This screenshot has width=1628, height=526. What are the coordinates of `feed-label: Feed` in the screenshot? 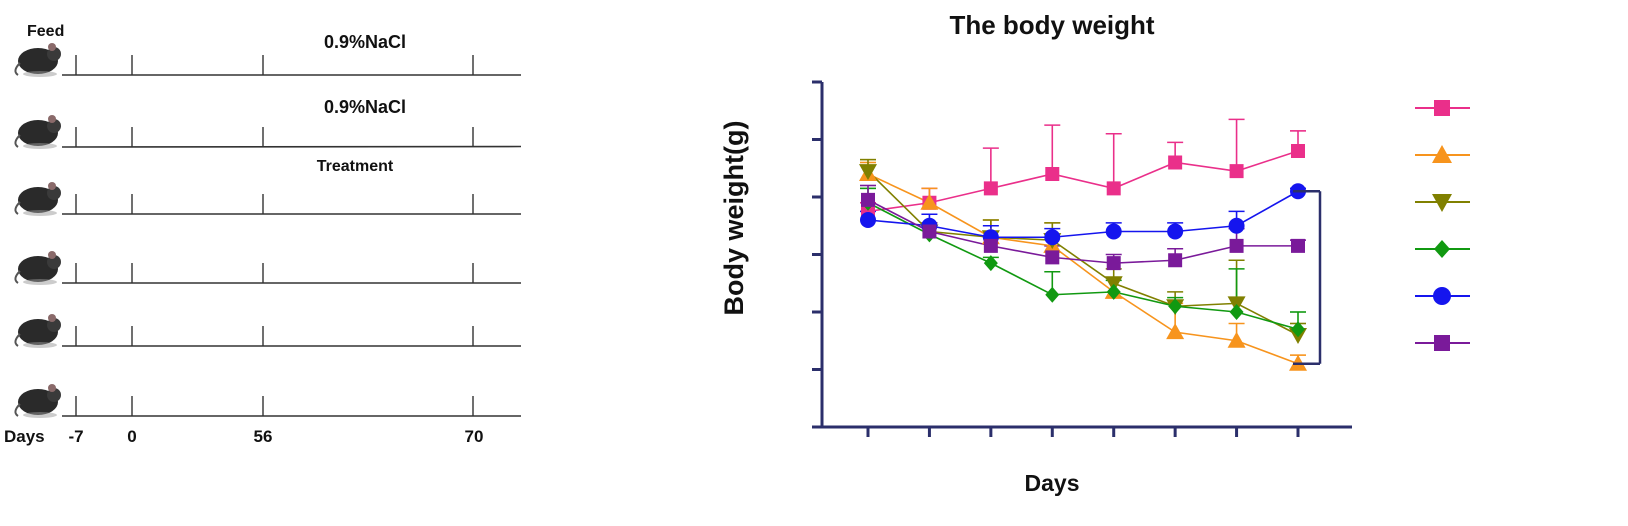 It's located at (45, 31).